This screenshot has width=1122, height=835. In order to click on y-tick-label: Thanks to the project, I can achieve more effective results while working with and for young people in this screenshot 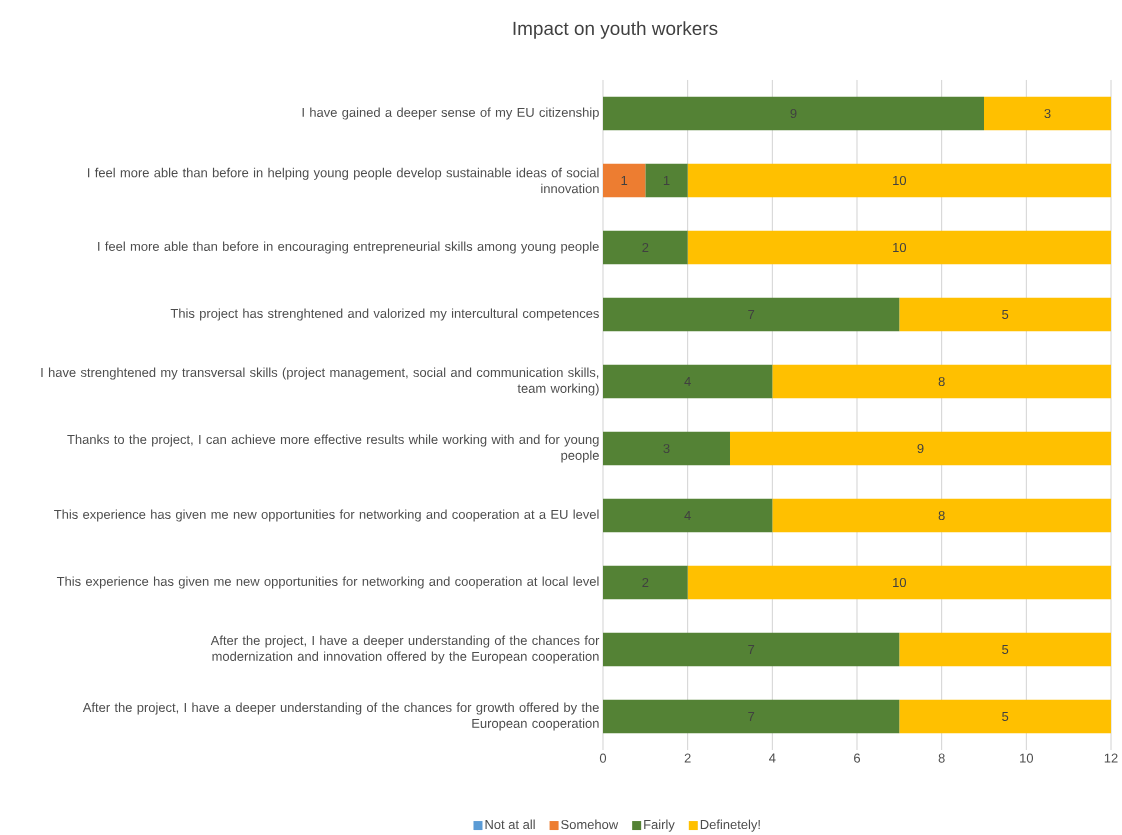, I will do `click(333, 448)`.